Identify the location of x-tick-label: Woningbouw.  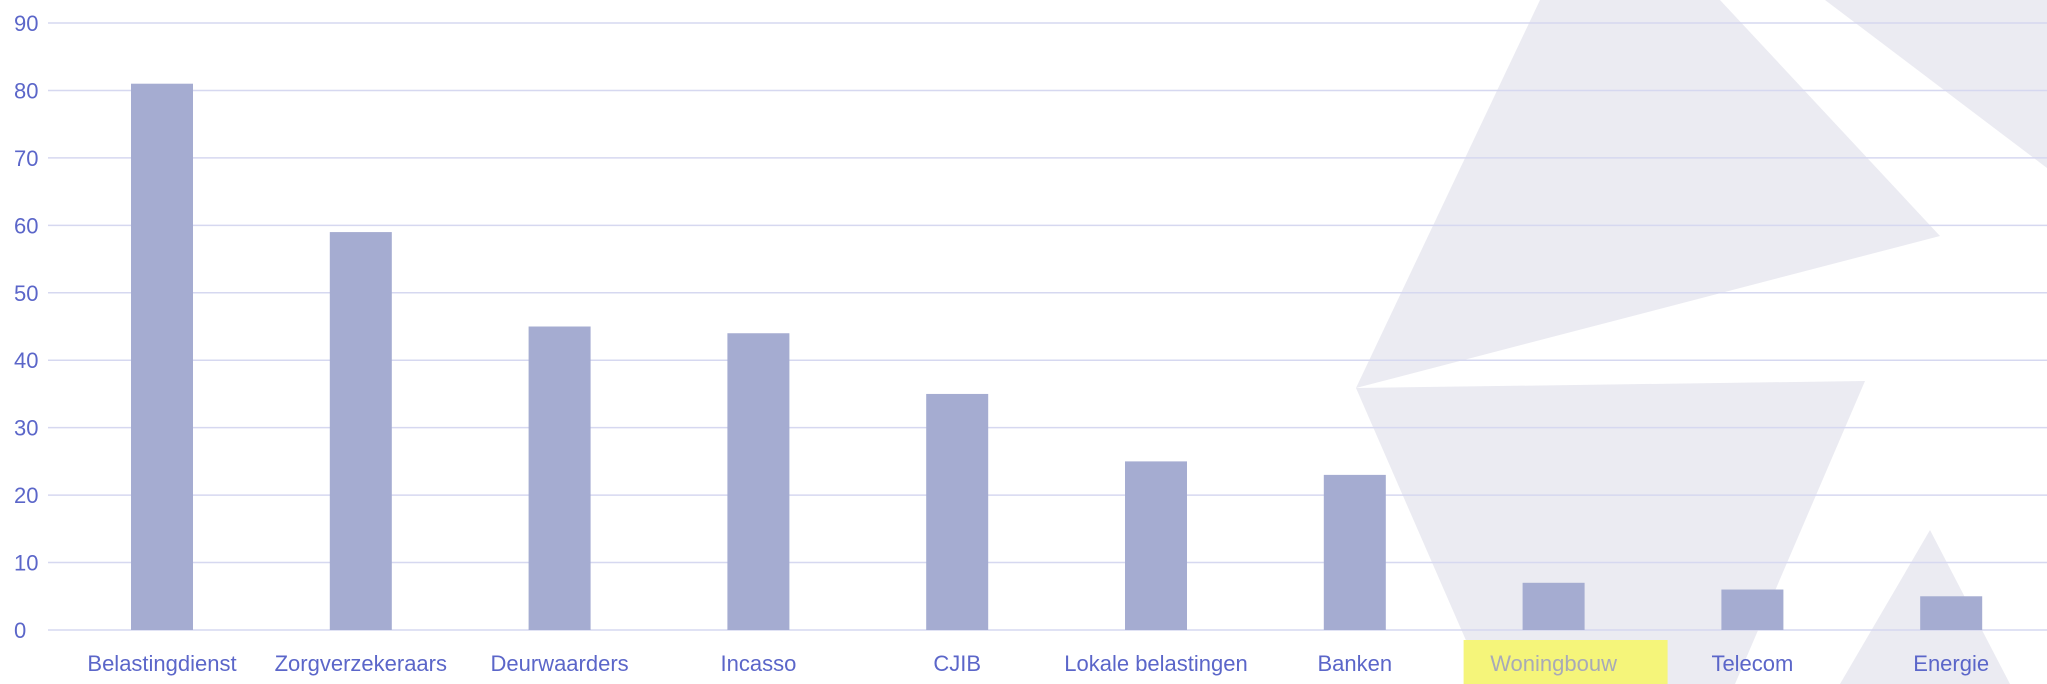
(1553, 663).